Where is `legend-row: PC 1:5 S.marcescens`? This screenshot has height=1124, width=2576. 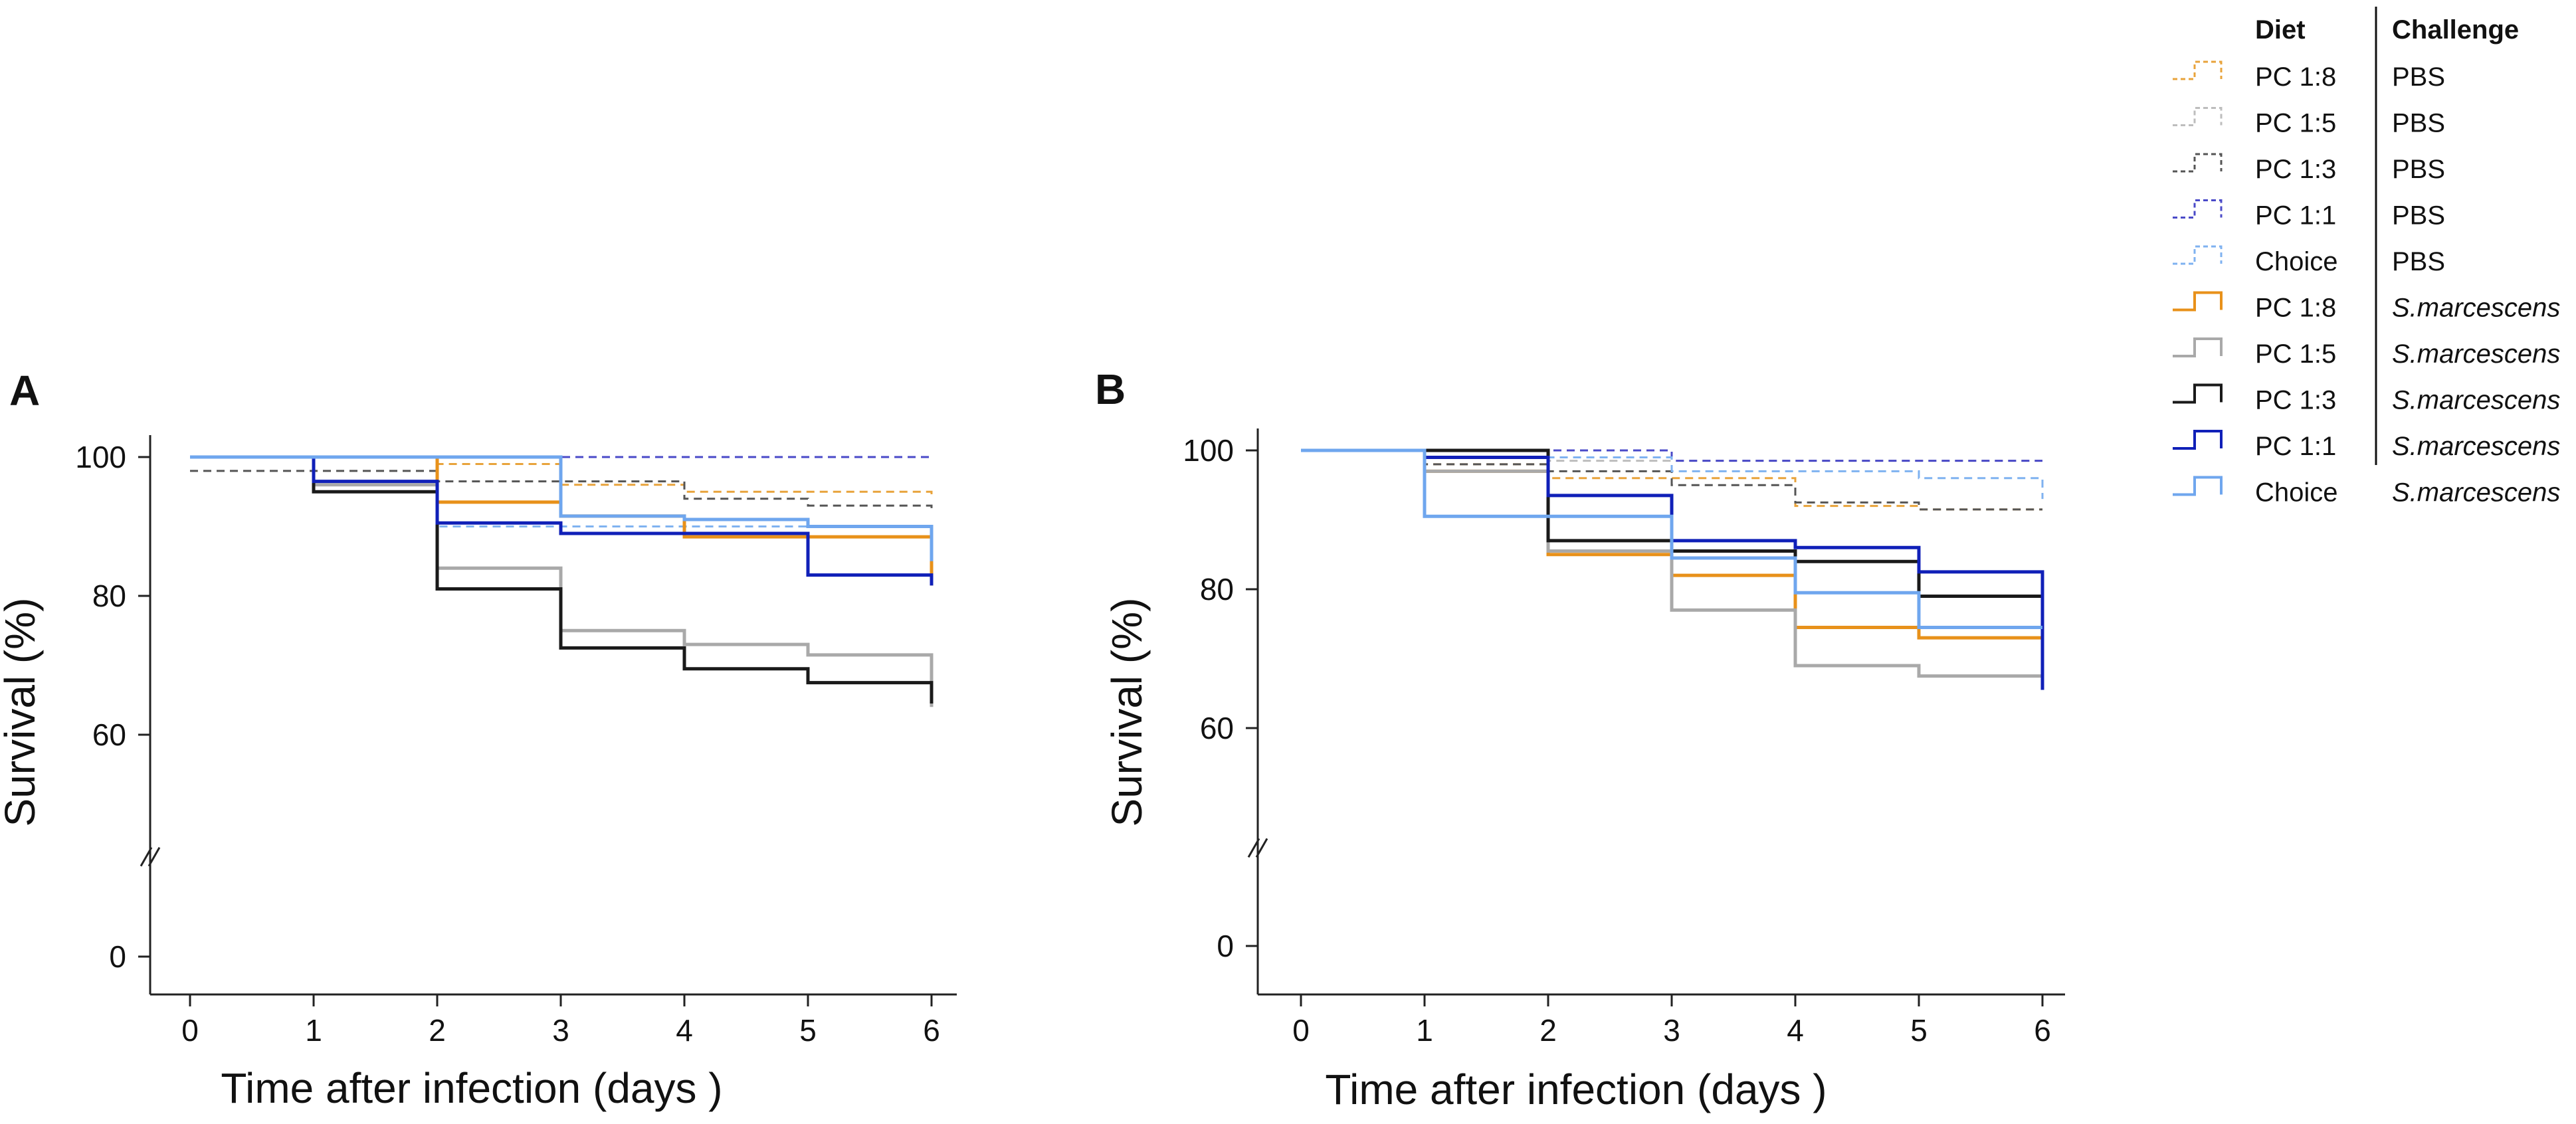
legend-row: PC 1:5 S.marcescens is located at coordinates (2366, 353).